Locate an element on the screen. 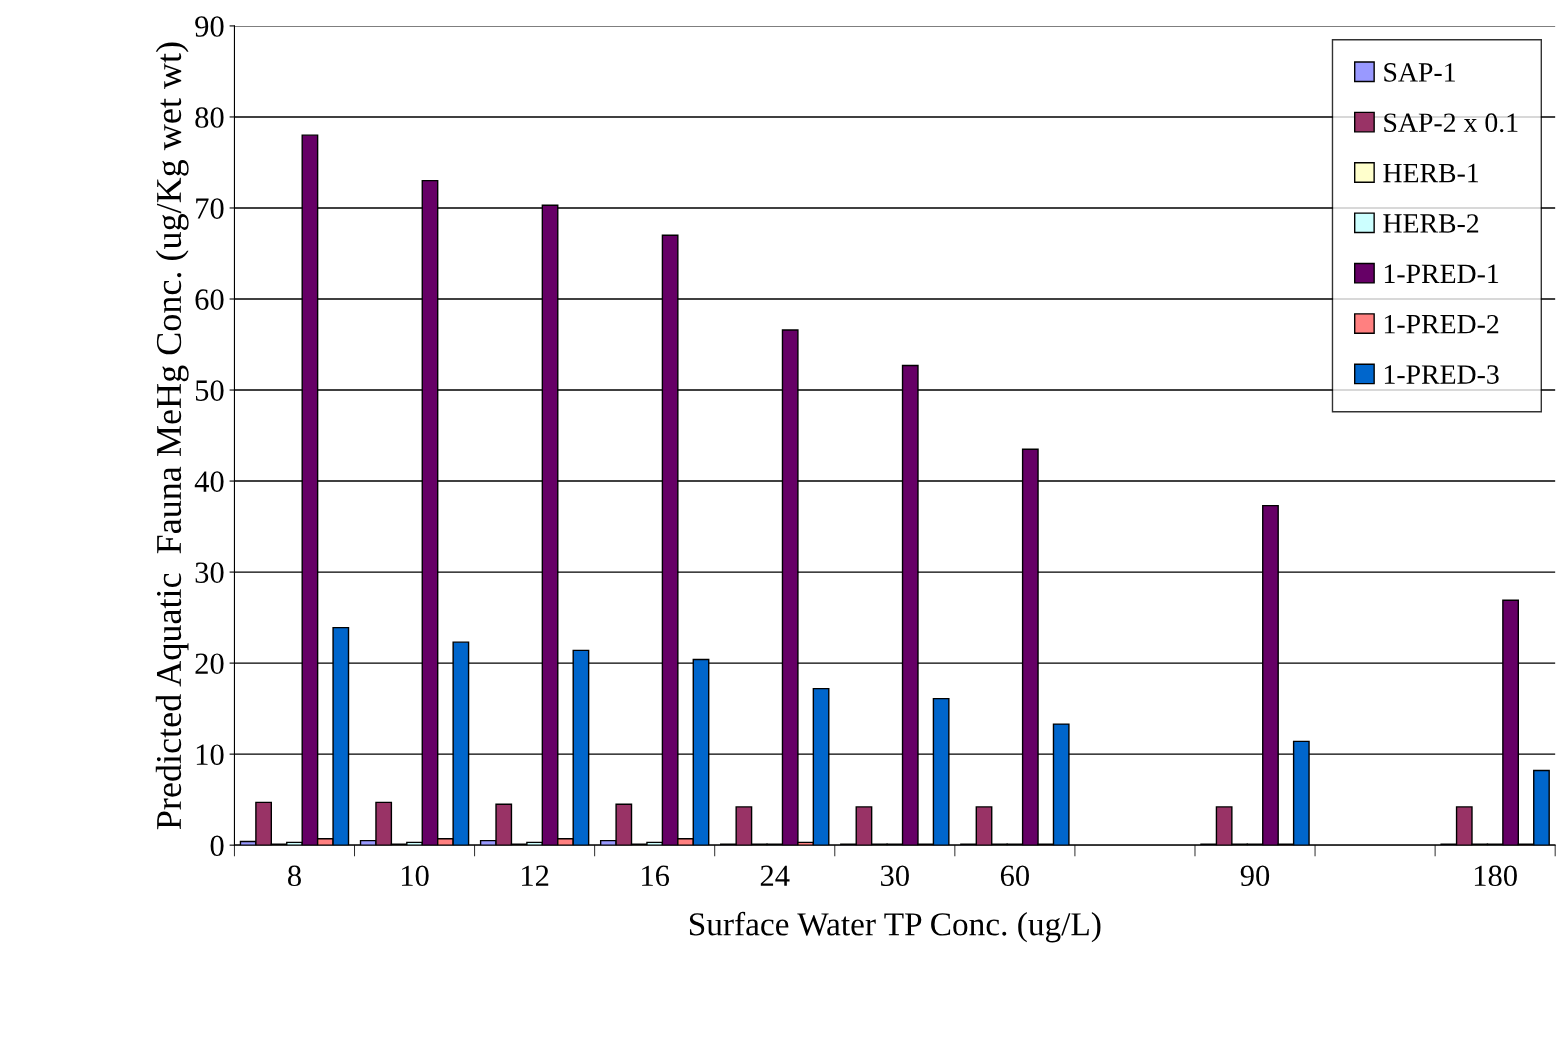 The width and height of the screenshot is (1563, 1037). y-tick-label: 10 is located at coordinates (210, 755).